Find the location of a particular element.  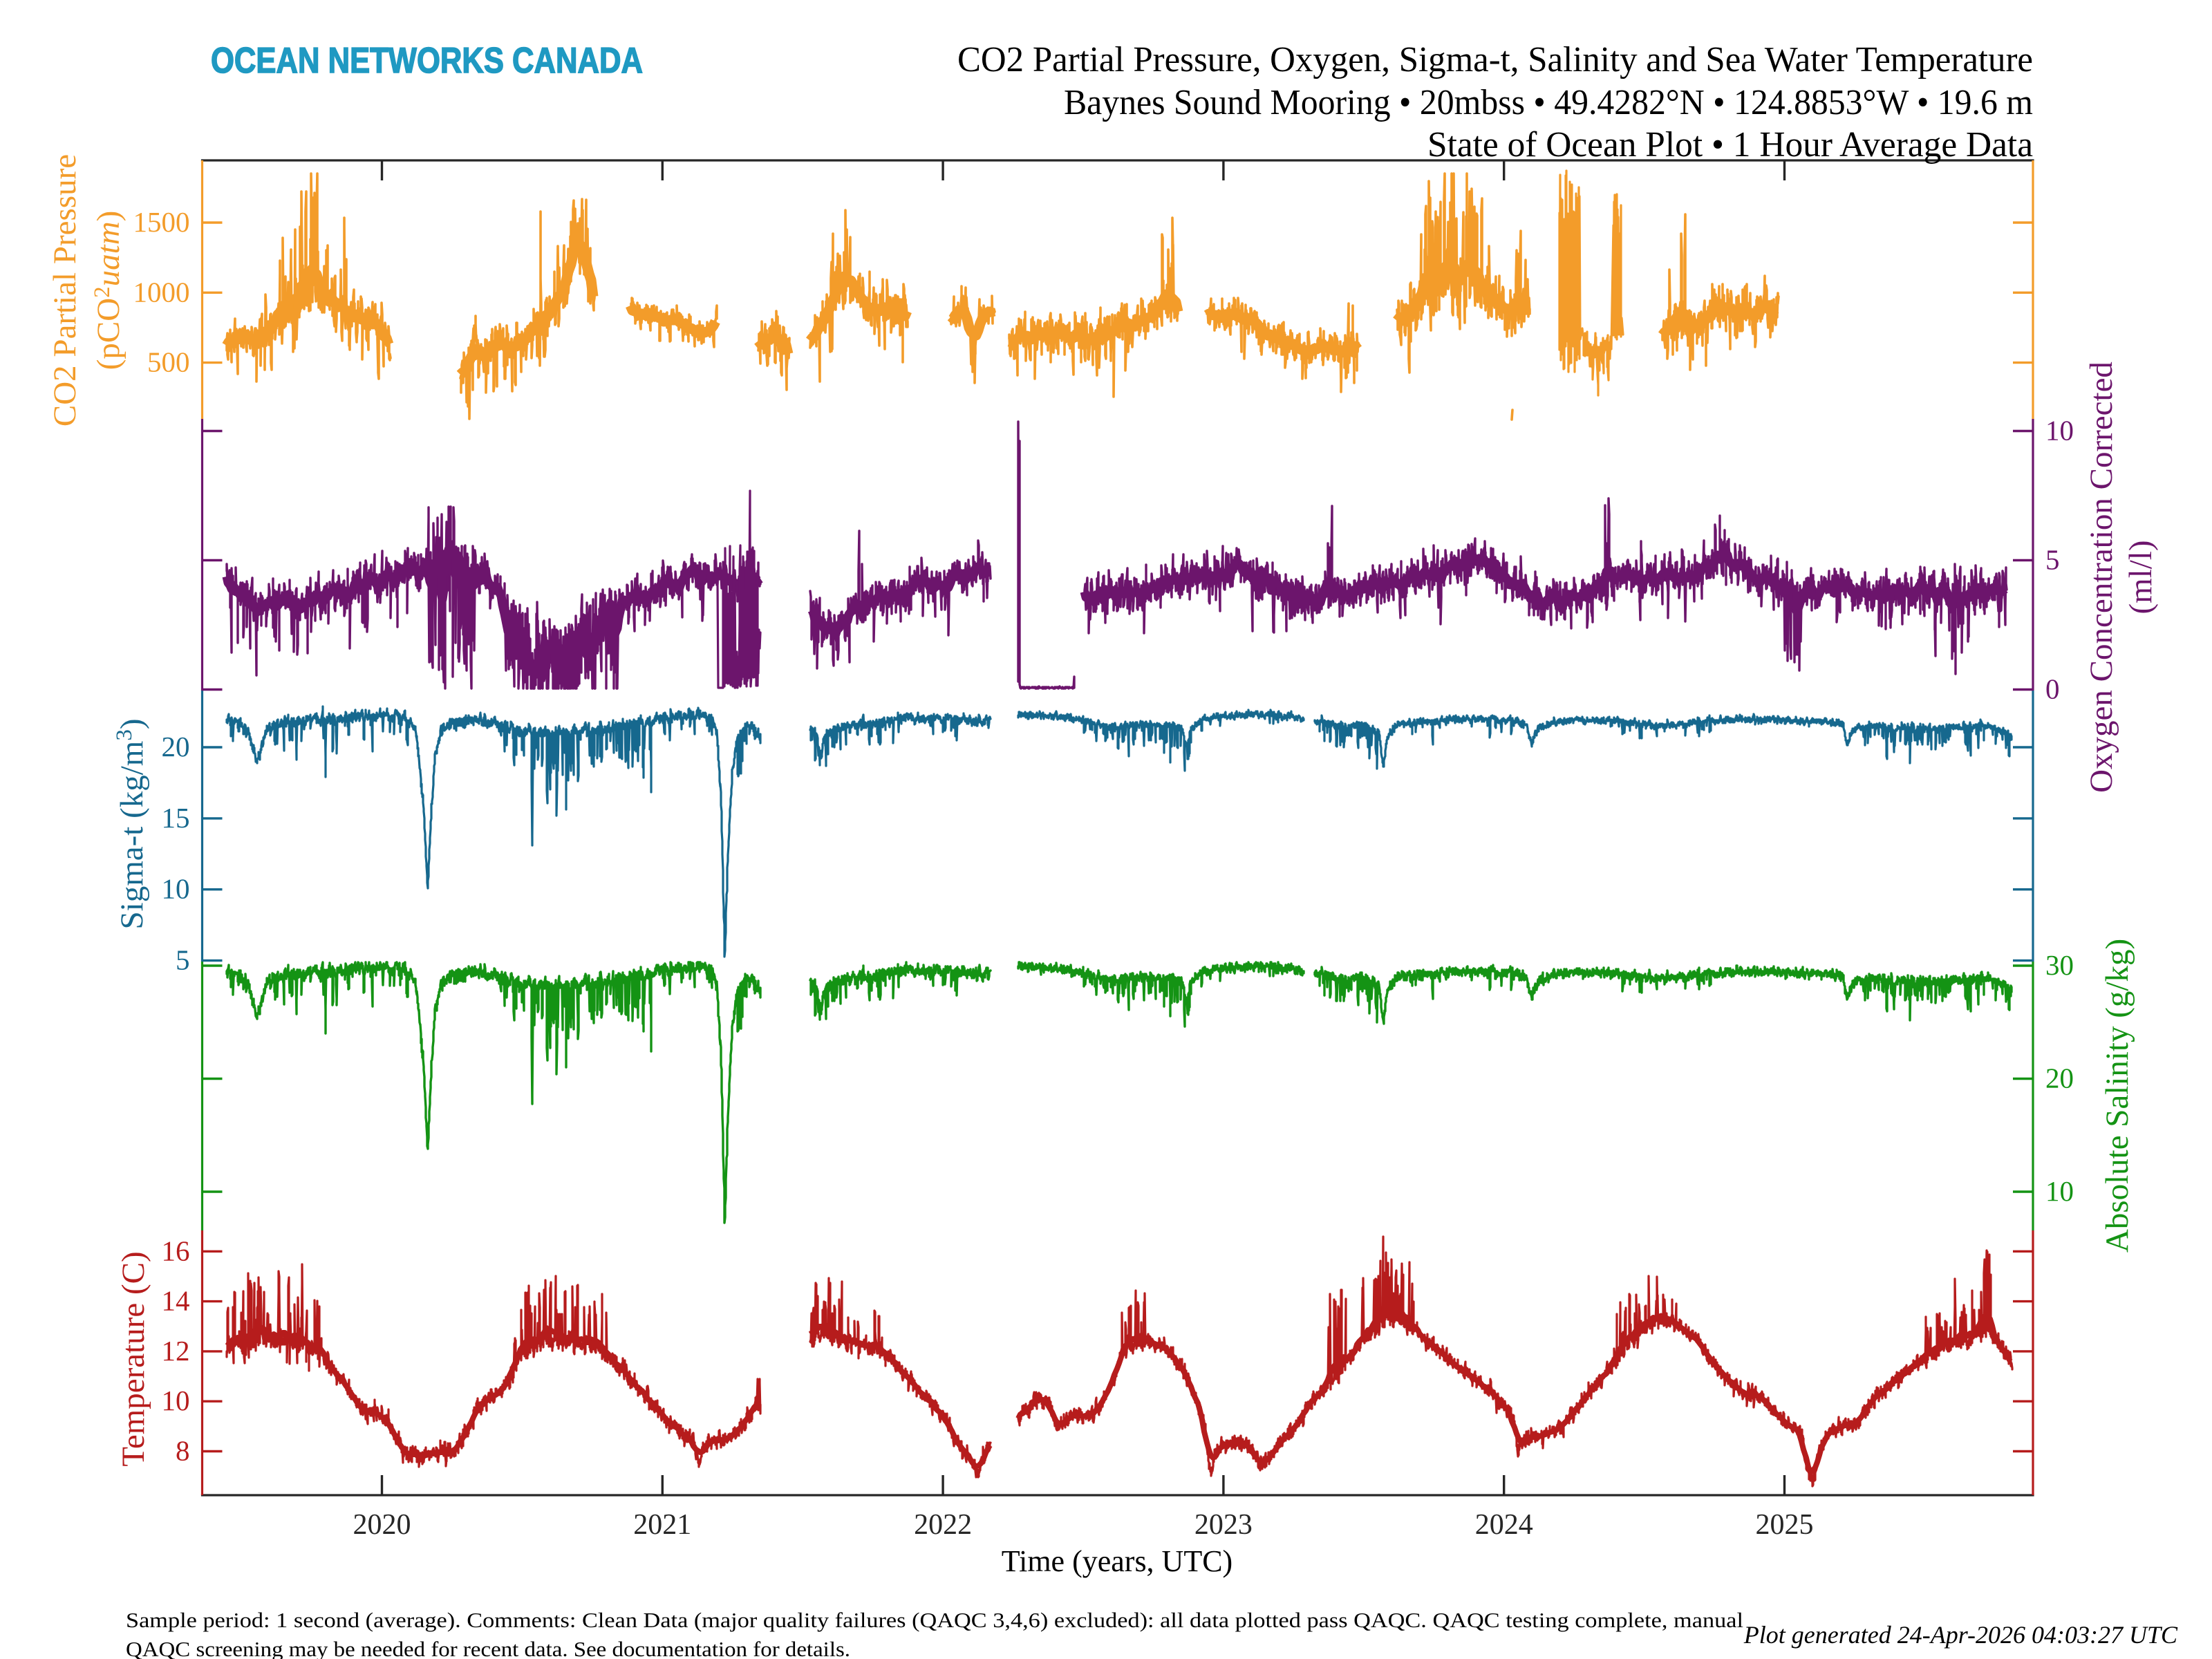

svg-text: 16 is located at coordinates (176, 1250).